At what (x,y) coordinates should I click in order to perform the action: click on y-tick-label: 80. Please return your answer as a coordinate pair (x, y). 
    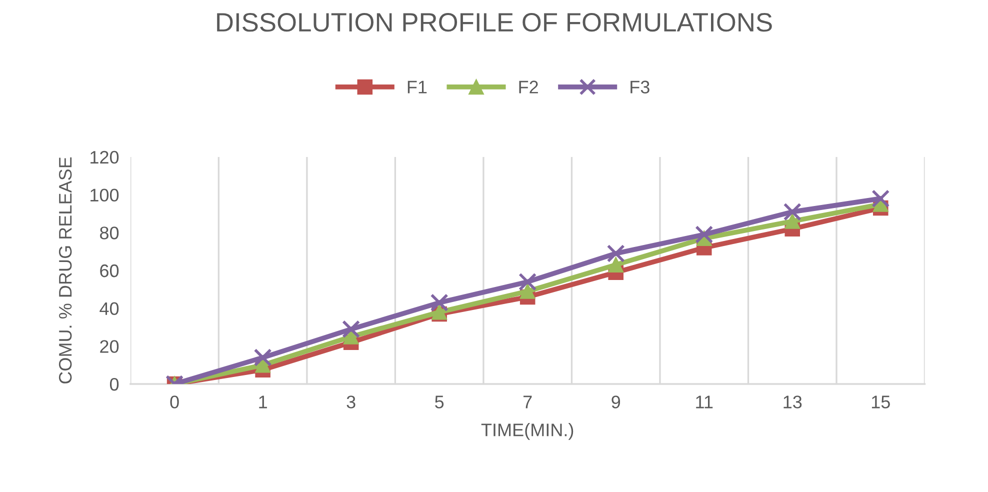
    Looking at the image, I should click on (109, 233).